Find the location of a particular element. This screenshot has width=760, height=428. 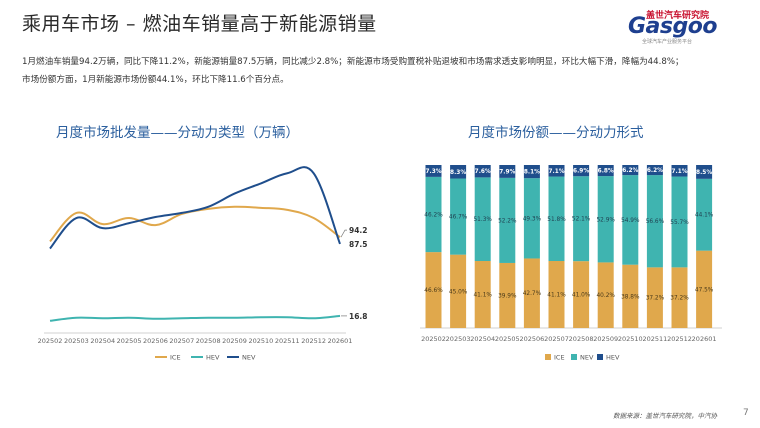

bar-label-nev: 46.2% is located at coordinates (433, 216).